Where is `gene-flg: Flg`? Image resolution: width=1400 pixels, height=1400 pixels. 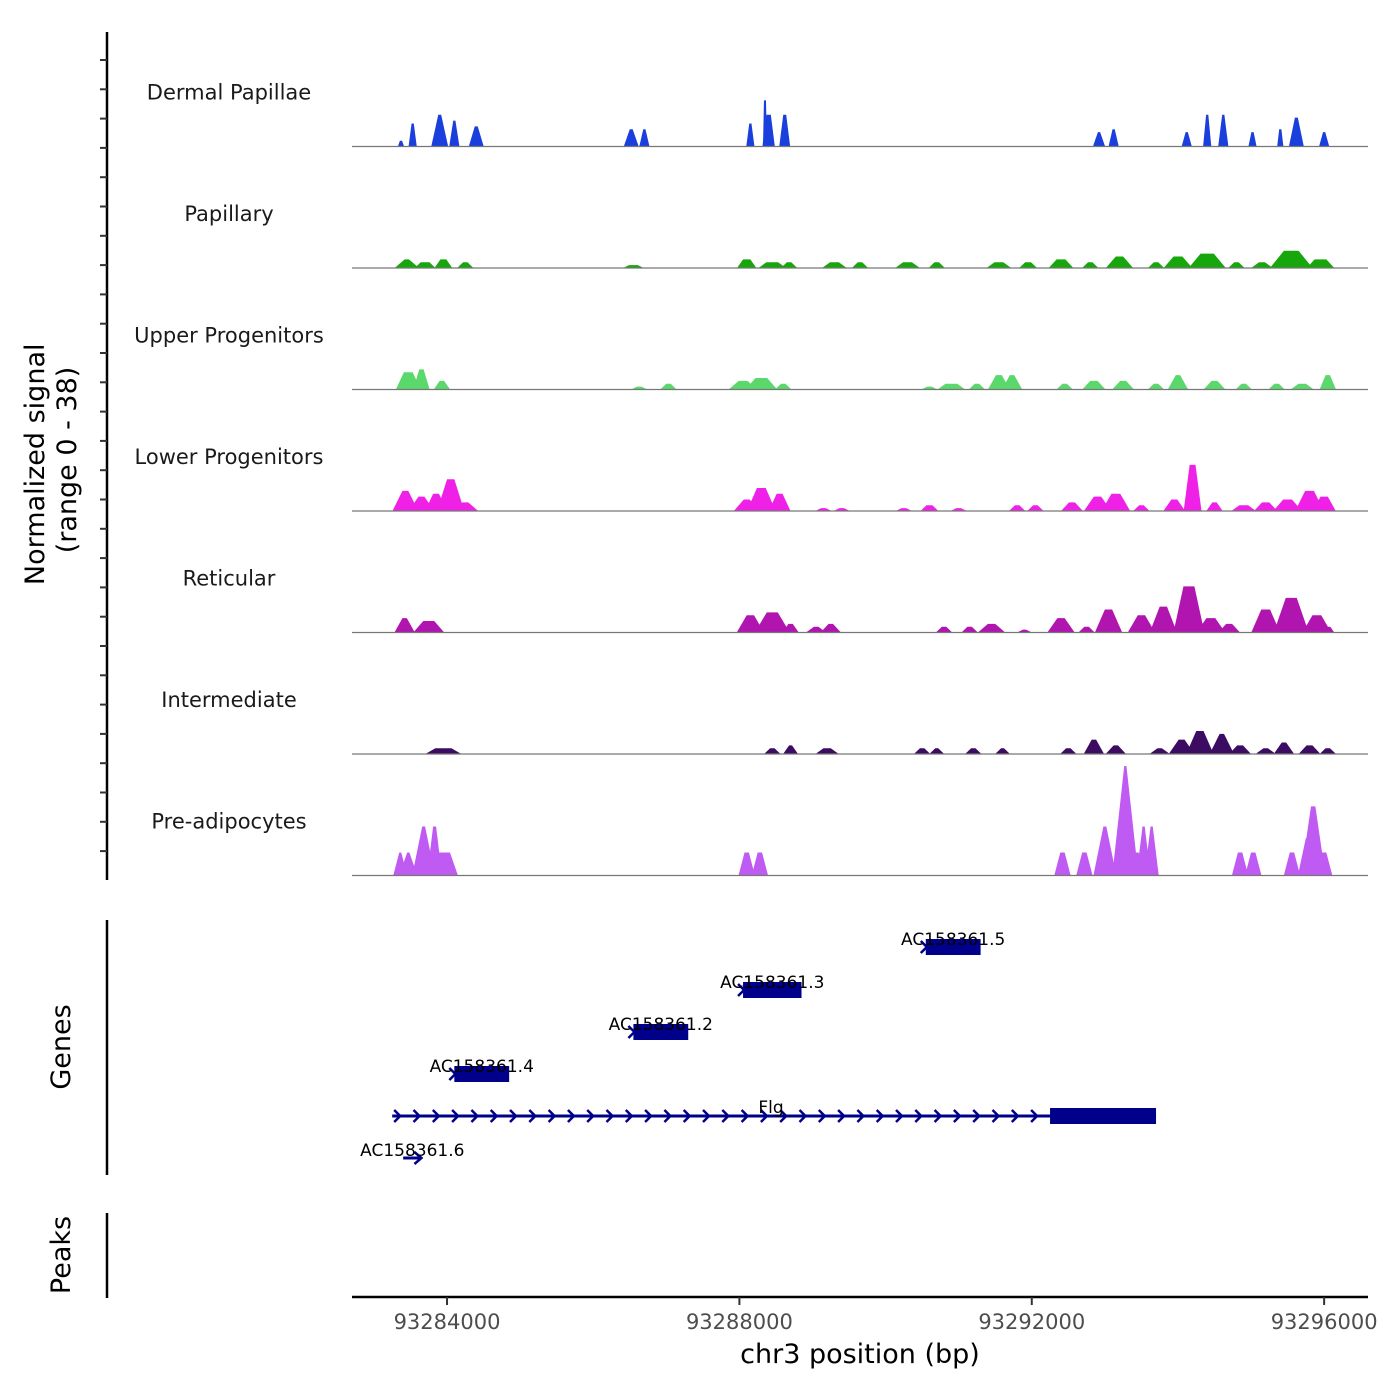 gene-flg: Flg is located at coordinates (774, 1111).